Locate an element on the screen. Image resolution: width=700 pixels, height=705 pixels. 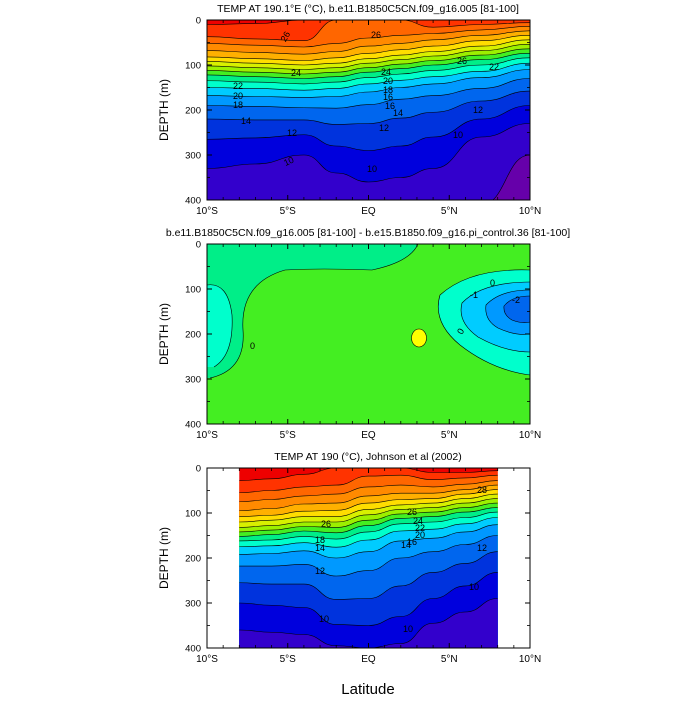
contour-lines is located at coordinates (368, 110).